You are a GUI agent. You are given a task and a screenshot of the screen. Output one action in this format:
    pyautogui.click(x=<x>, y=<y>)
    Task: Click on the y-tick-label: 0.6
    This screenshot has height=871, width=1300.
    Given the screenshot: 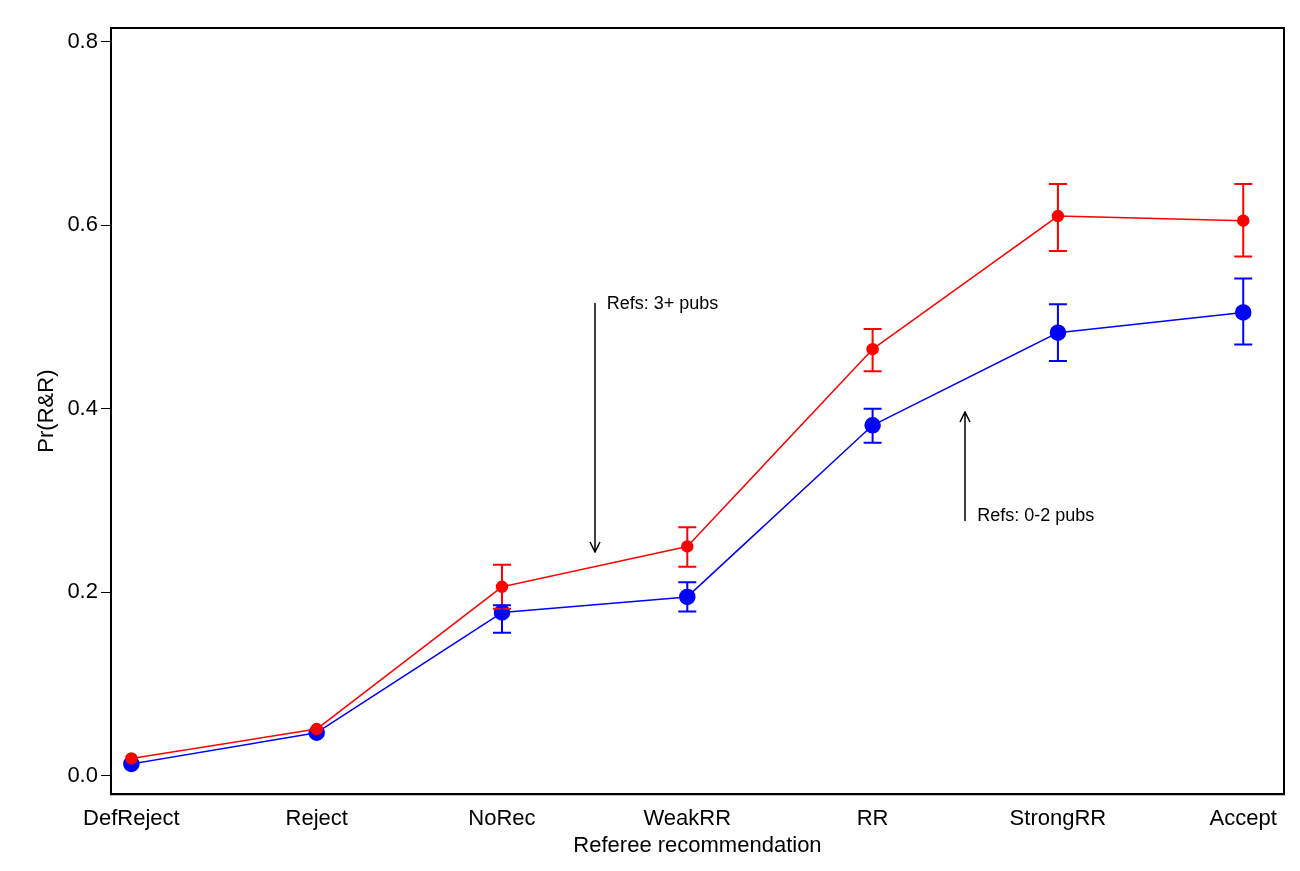 What is the action you would take?
    pyautogui.click(x=82, y=224)
    